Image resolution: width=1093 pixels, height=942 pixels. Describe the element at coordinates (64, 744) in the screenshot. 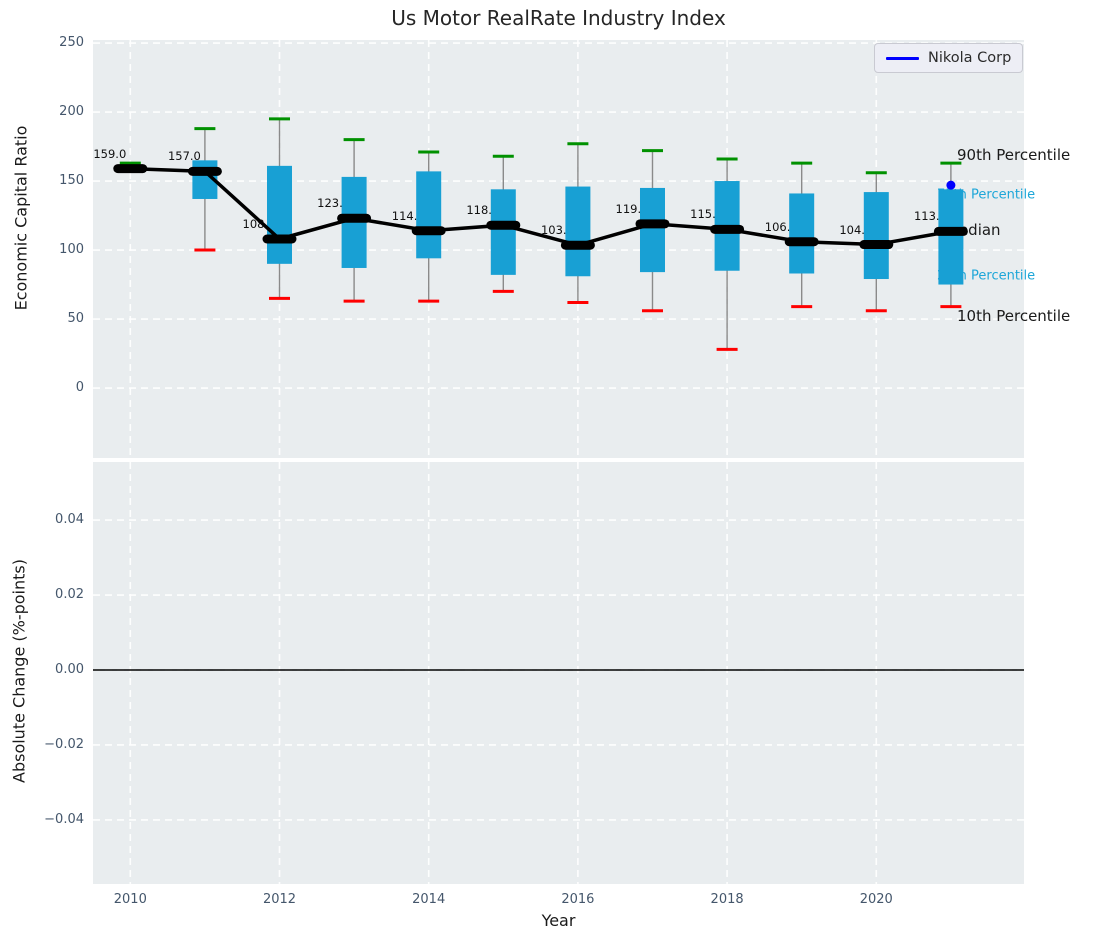

I see `y-tick-label: −0.02` at that location.